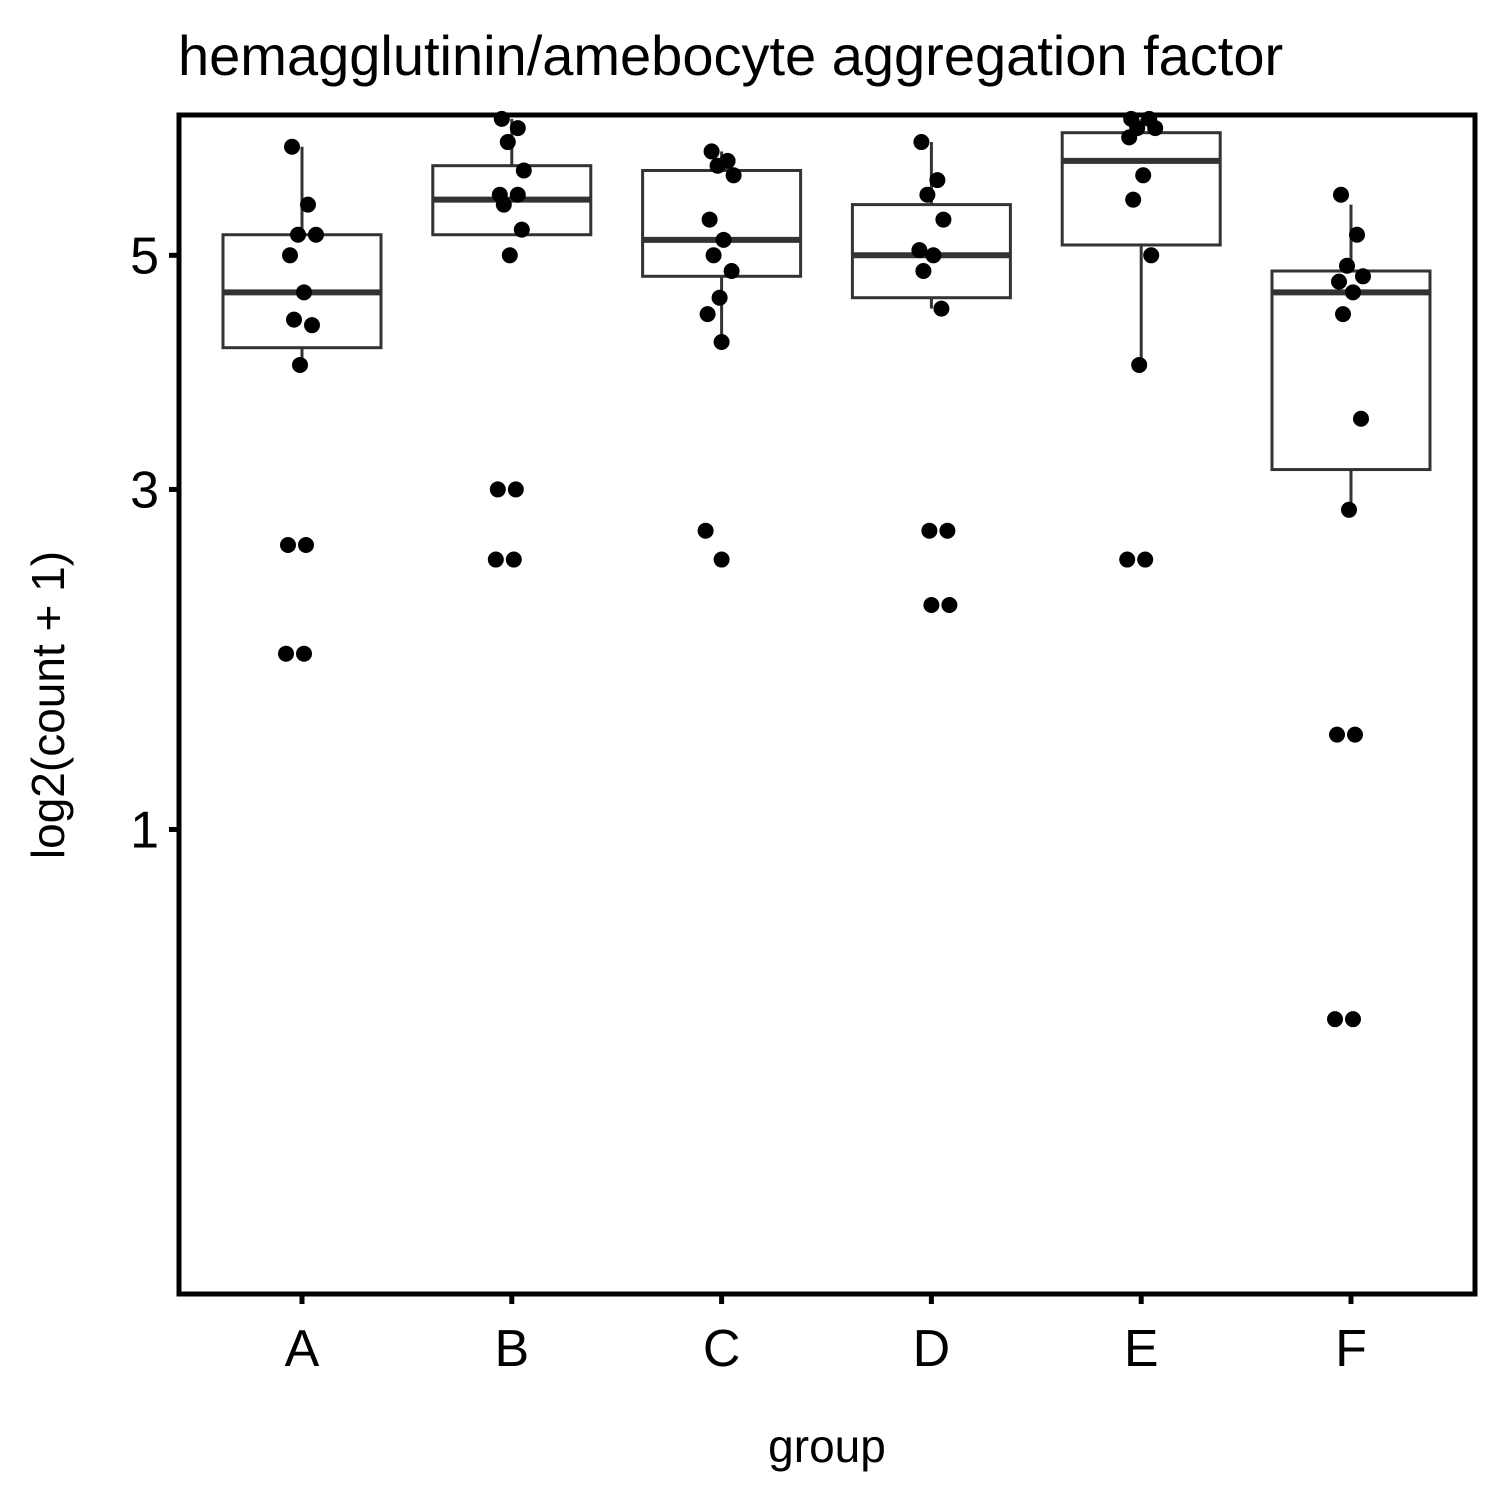 The width and height of the screenshot is (1500, 1500). I want to click on x-tick-label-c: C, so click(722, 1349).